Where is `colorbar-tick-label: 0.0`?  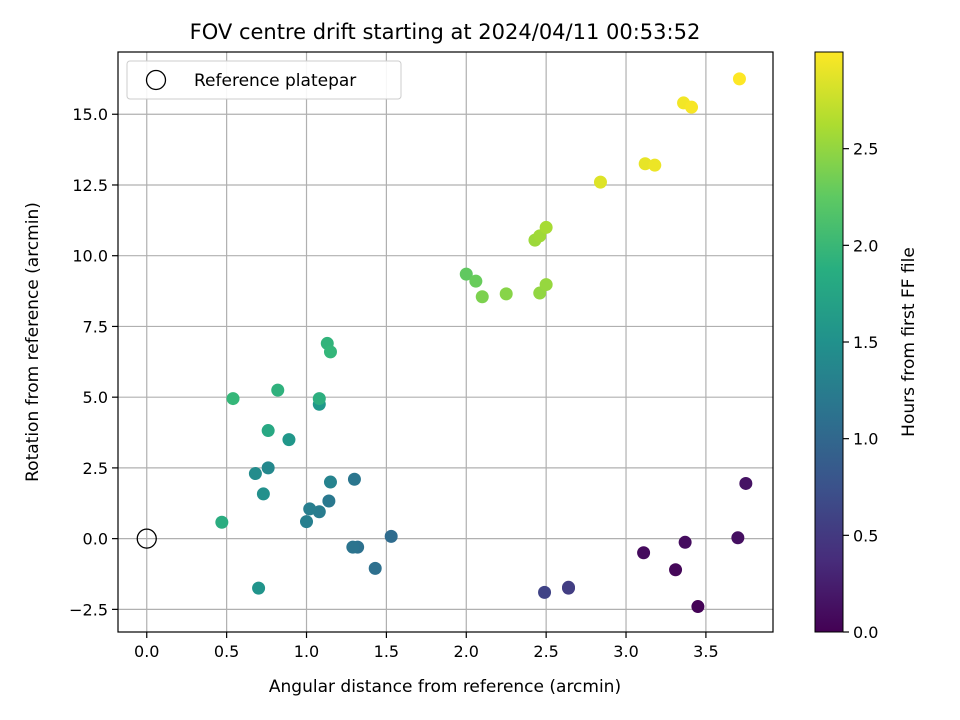
colorbar-tick-label: 0.0 is located at coordinates (865, 632).